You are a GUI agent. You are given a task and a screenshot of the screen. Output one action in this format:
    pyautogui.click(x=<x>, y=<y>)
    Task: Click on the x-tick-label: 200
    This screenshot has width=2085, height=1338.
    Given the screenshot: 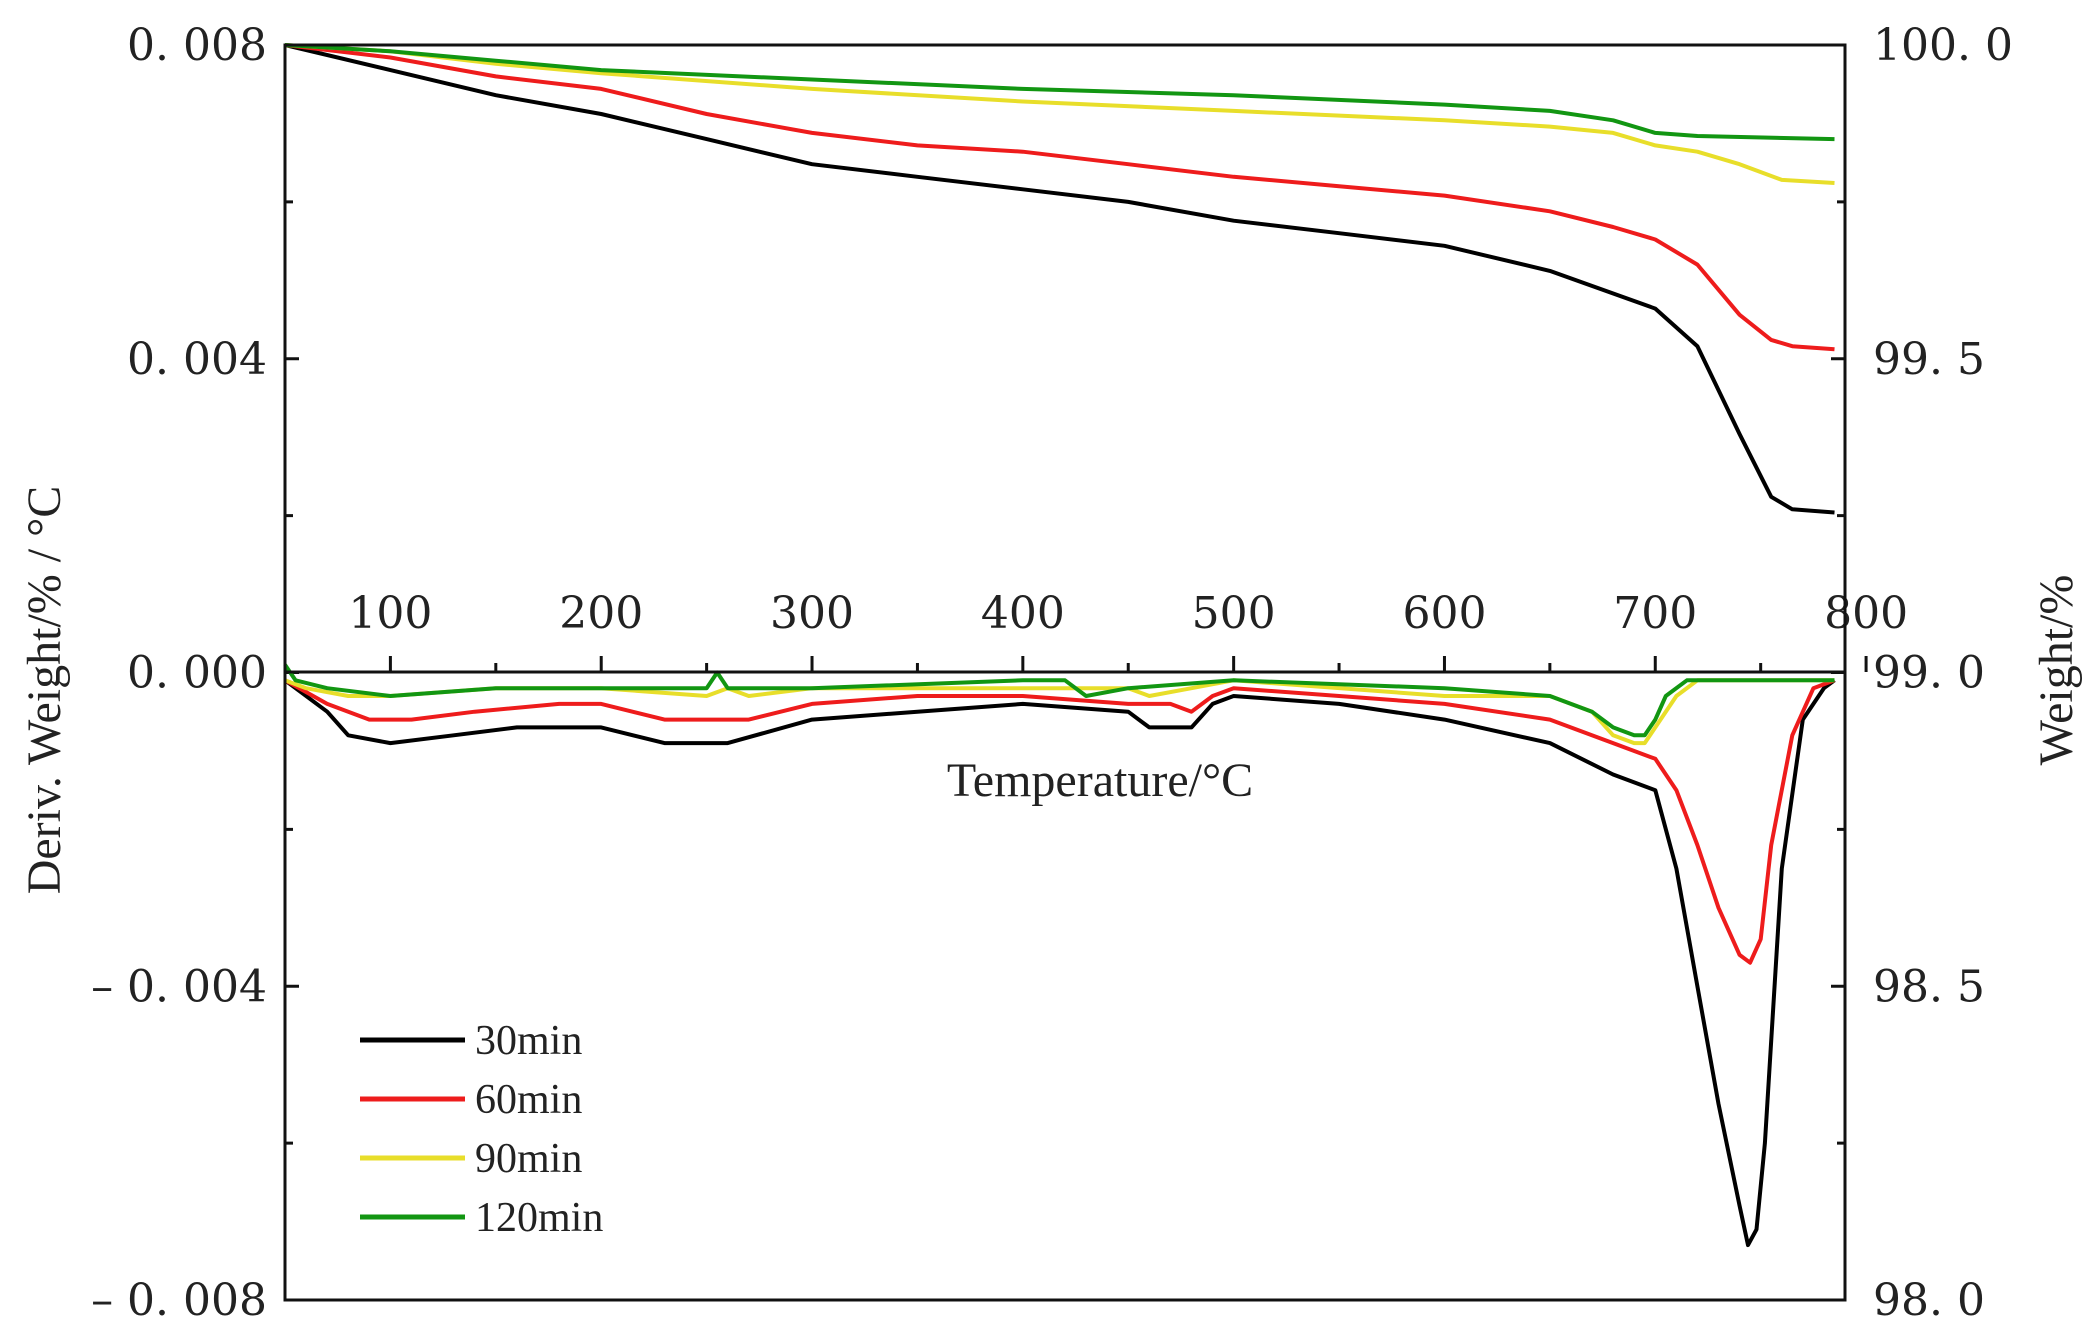 What is the action you would take?
    pyautogui.click(x=601, y=613)
    